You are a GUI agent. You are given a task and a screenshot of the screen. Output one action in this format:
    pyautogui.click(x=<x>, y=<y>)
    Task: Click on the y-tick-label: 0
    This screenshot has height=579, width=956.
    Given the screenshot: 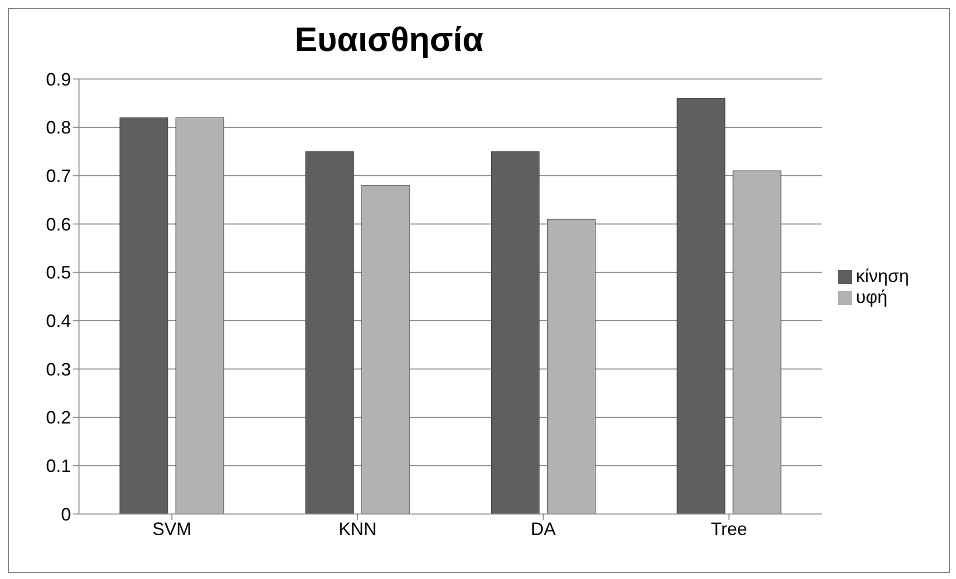 What is the action you would take?
    pyautogui.click(x=65, y=514)
    